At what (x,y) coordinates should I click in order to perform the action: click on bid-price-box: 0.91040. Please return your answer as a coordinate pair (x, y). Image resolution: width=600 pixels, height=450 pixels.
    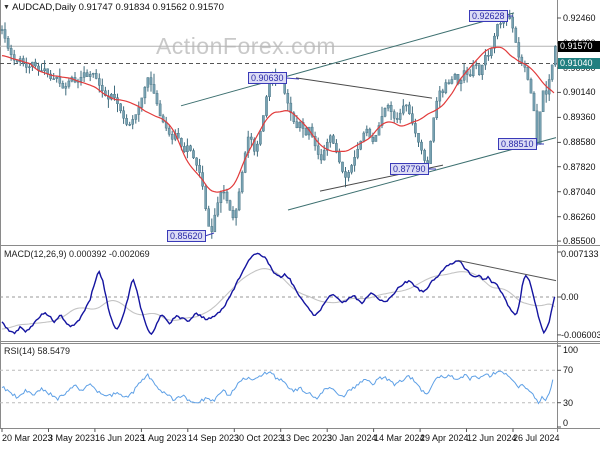
    Looking at the image, I should click on (579, 63).